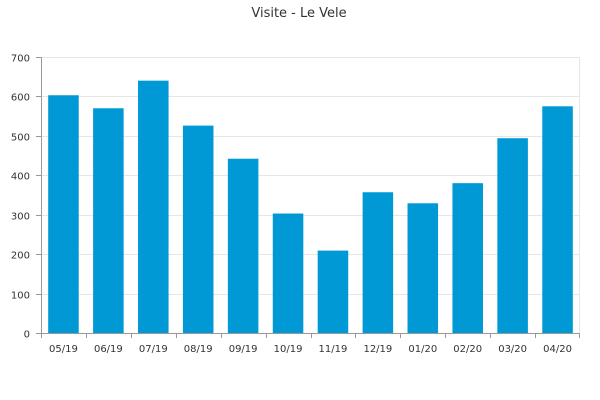 This screenshot has width=600, height=400. Describe the element at coordinates (243, 349) in the screenshot. I see `x-tick-label: 09/19` at that location.